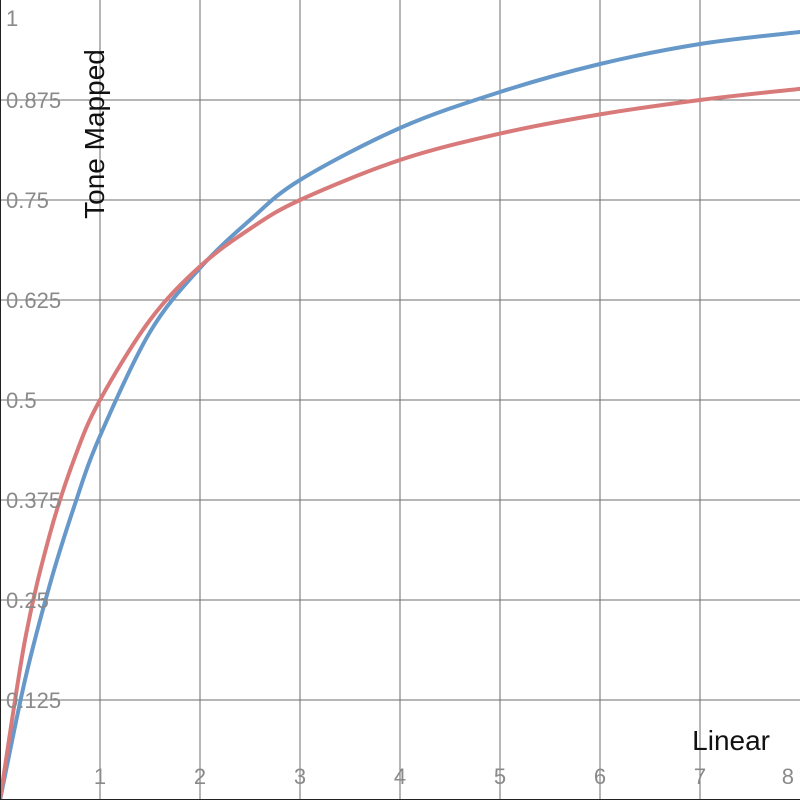  What do you see at coordinates (100, 776) in the screenshot?
I see `x-tick-label: 1` at bounding box center [100, 776].